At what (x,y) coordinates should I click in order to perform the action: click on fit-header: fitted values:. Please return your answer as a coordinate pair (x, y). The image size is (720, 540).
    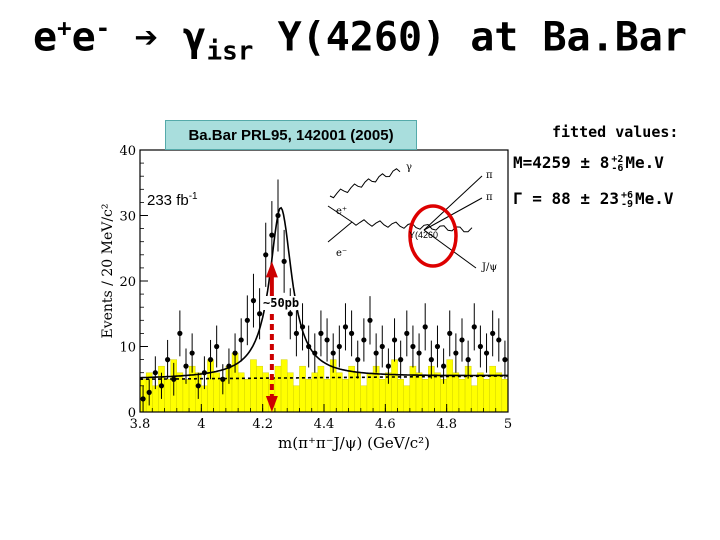
    Looking at the image, I should click on (615, 132).